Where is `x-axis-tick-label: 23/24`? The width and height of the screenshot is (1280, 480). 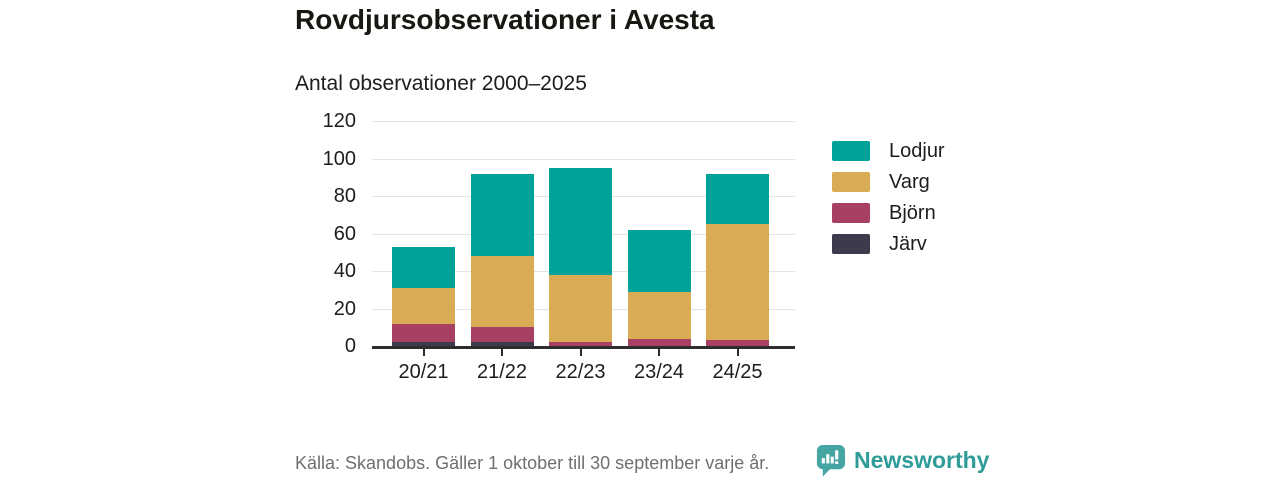 x-axis-tick-label: 23/24 is located at coordinates (659, 372).